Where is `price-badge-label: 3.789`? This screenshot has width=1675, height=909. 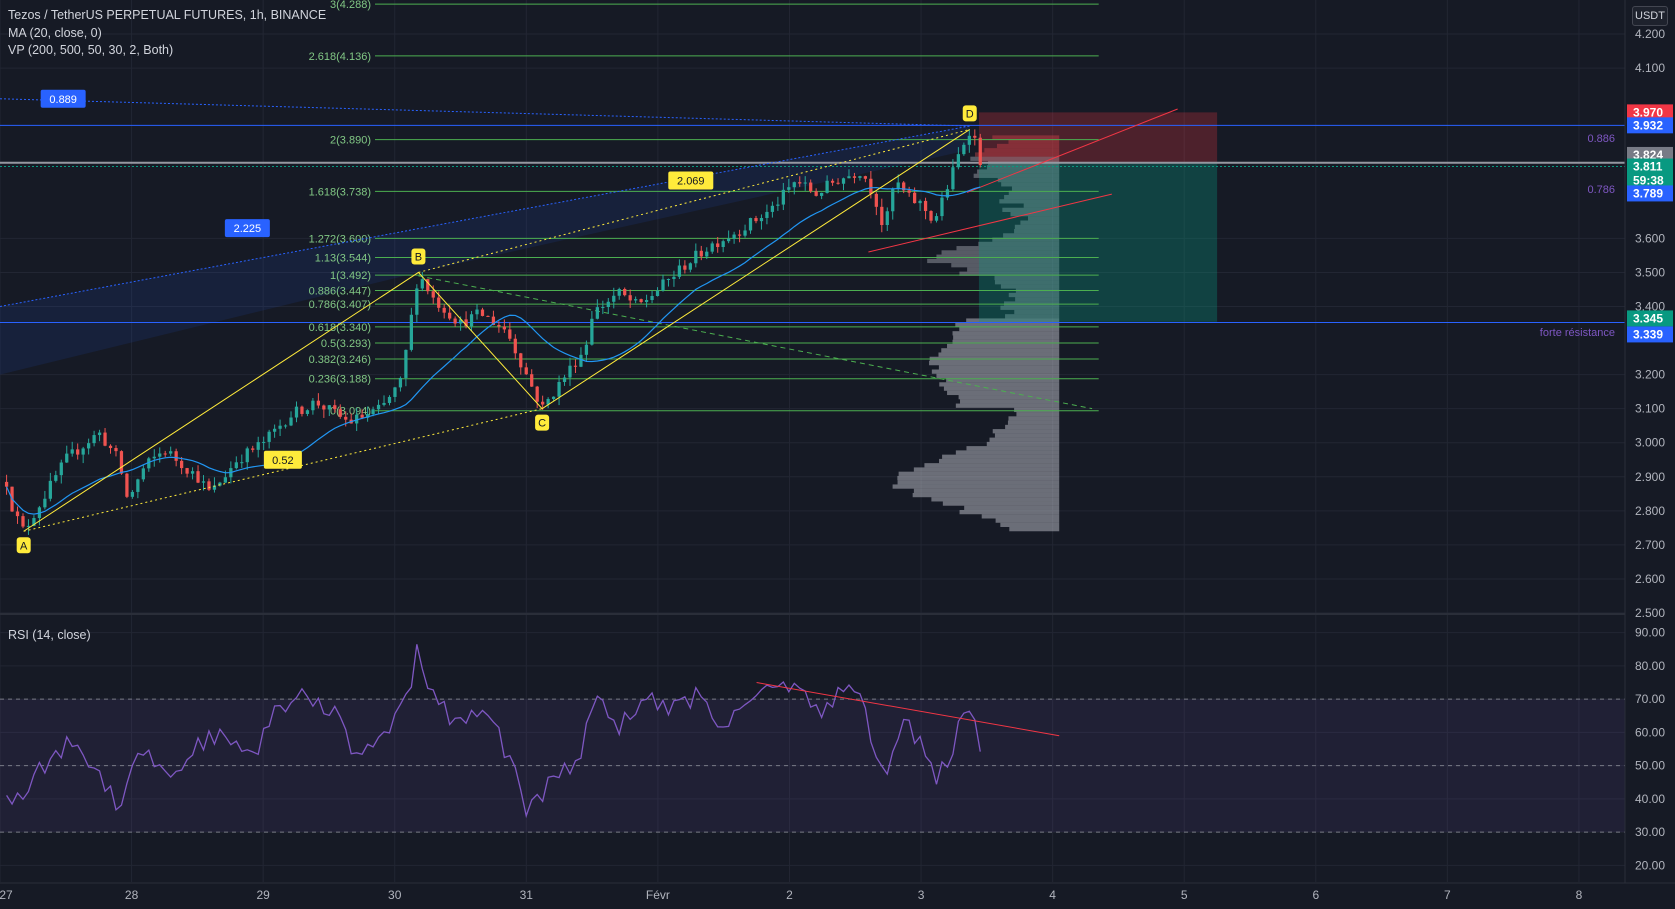 price-badge-label: 3.789 is located at coordinates (1648, 193).